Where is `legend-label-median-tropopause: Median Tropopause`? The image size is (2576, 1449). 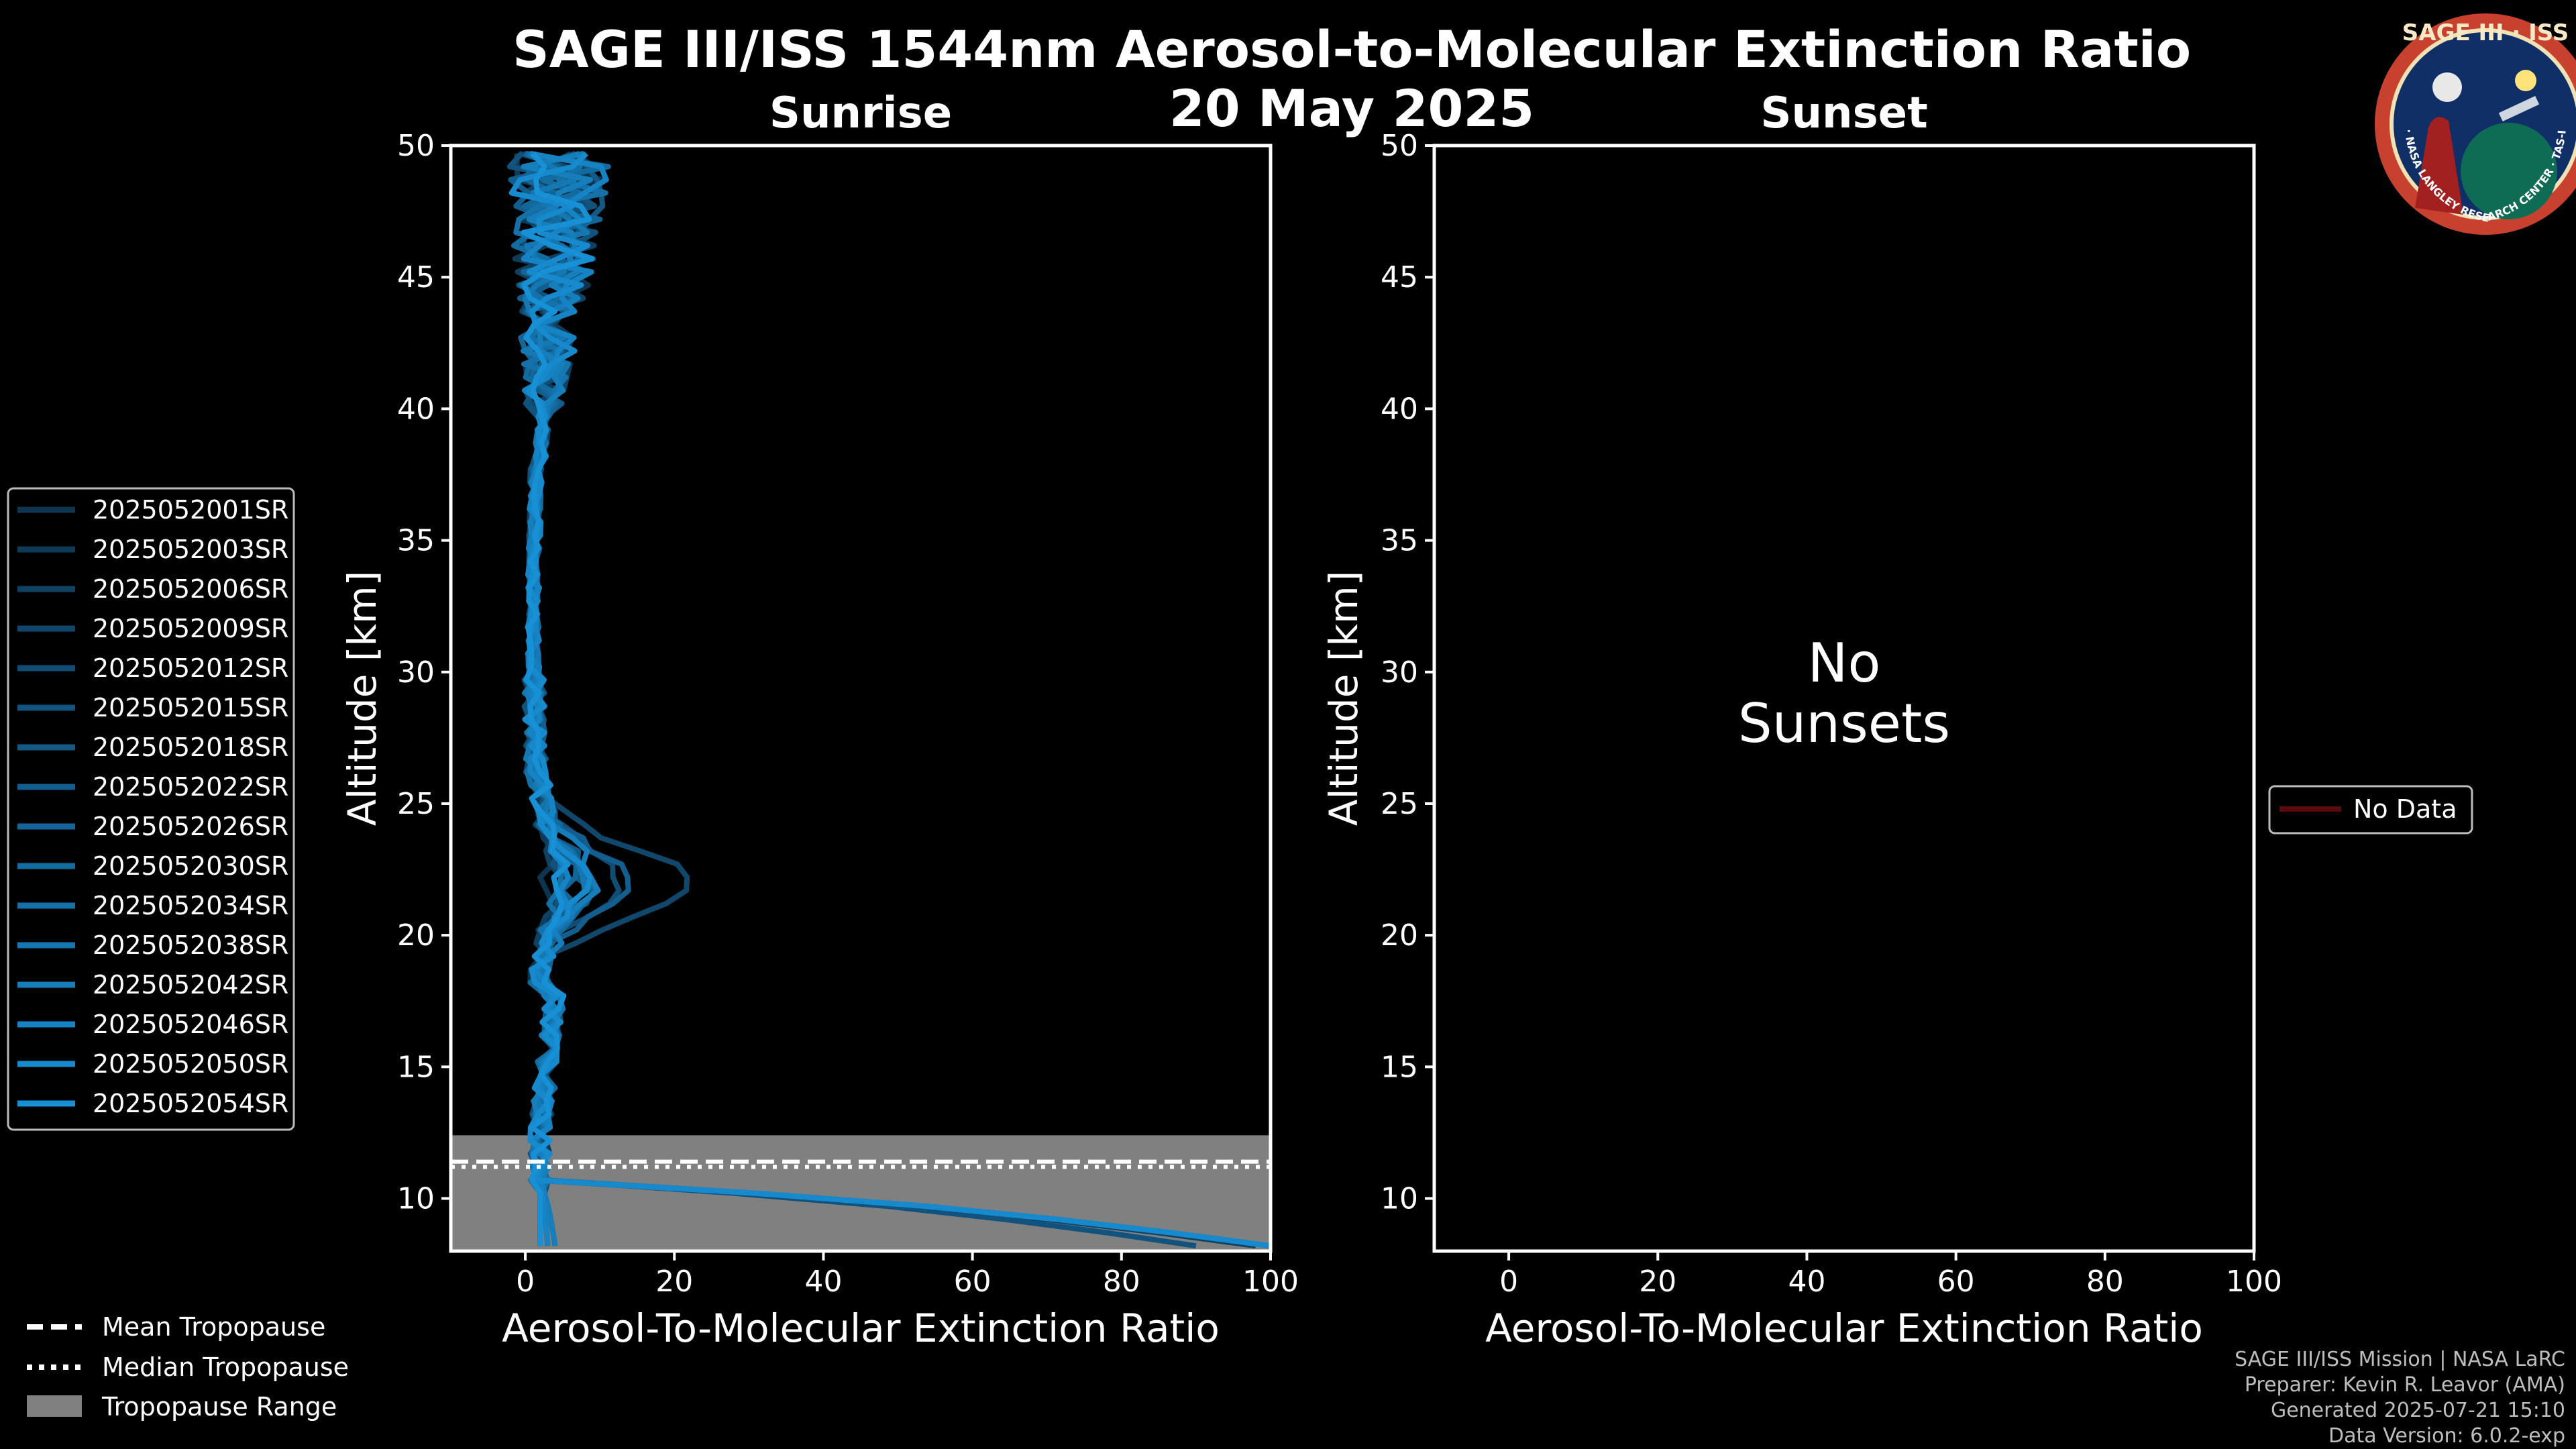 legend-label-median-tropopause: Median Tropopause is located at coordinates (225, 1367).